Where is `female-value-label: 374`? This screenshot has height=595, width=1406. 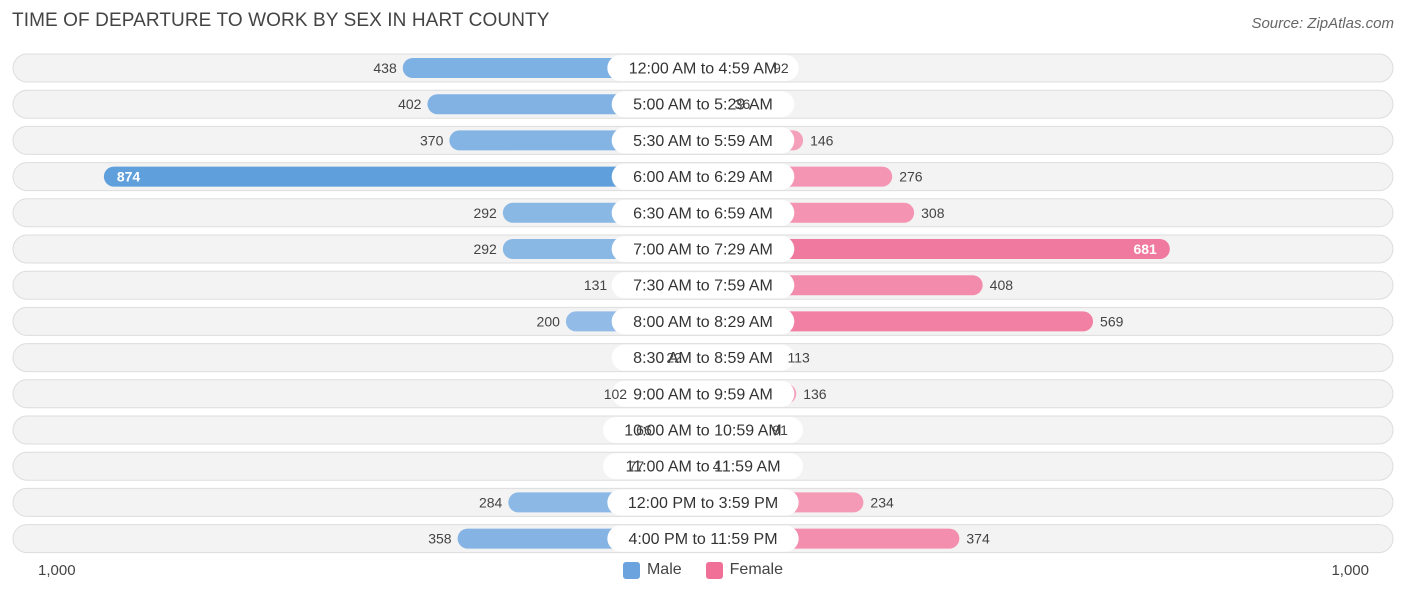
female-value-label: 374 is located at coordinates (978, 539).